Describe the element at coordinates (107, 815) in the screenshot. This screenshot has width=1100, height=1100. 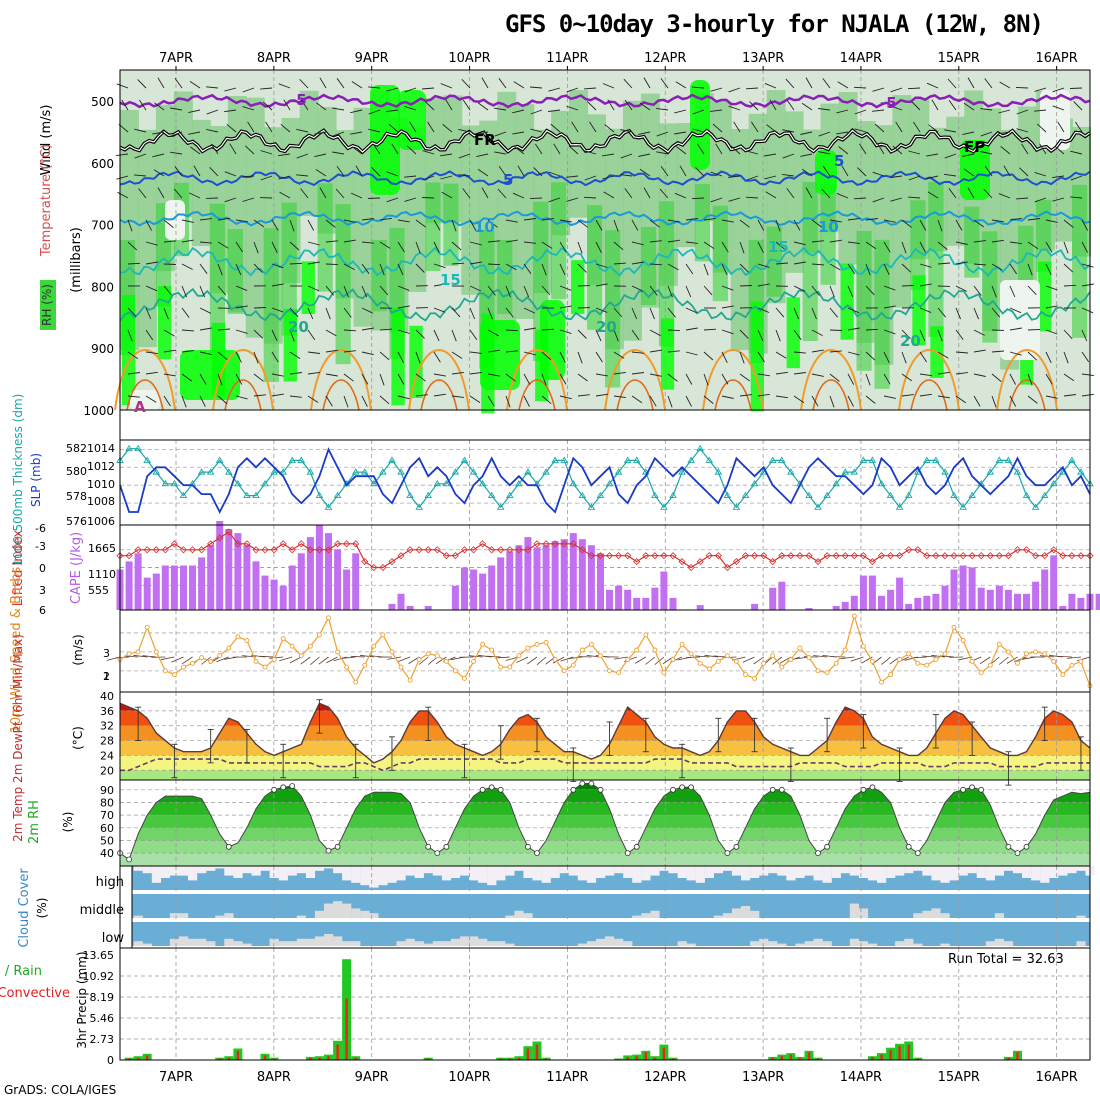
I see `rh-tick: 70` at that location.